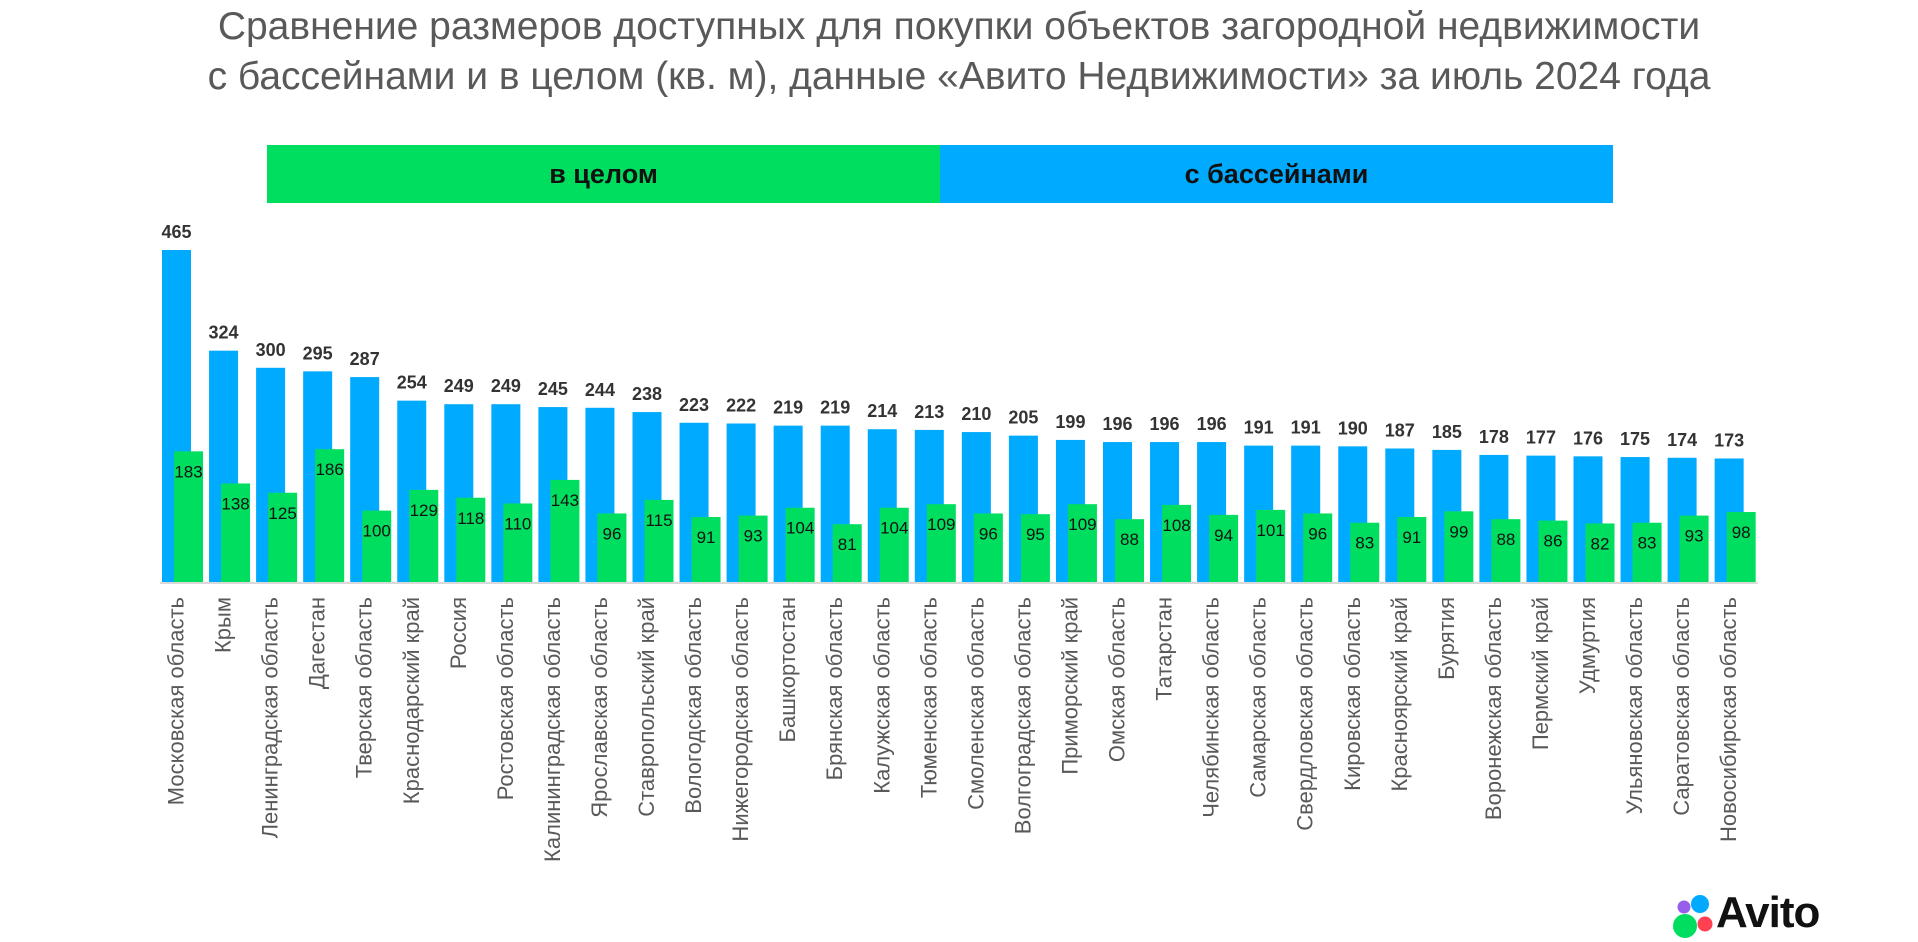  Describe the element at coordinates (1305, 714) in the screenshot. I see `x-tick-label: Свердловская область` at that location.